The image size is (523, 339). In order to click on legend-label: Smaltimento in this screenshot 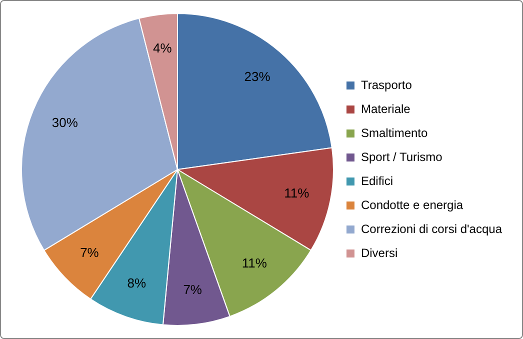, I will do `click(394, 133)`.